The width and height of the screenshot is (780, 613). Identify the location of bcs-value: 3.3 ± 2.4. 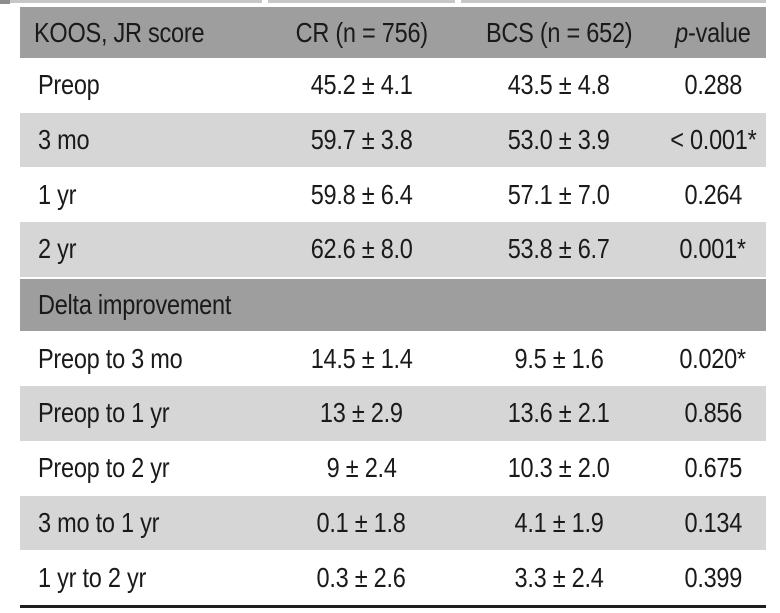
(559, 577).